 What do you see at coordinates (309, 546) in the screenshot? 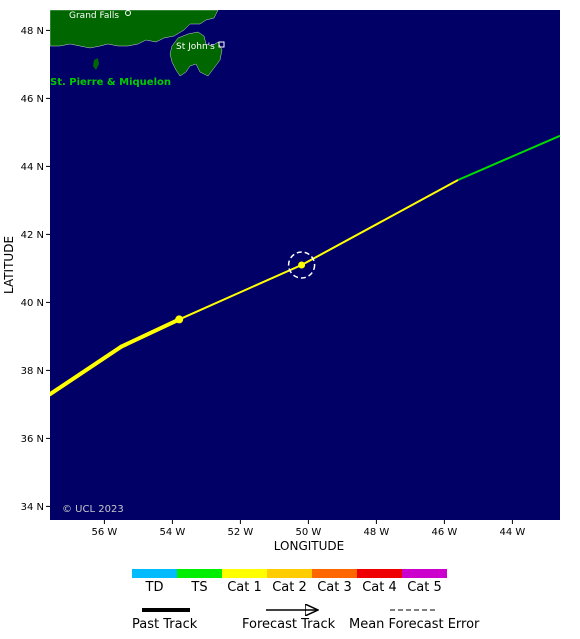
I see `x-axis-title: LONGITUDE` at bounding box center [309, 546].